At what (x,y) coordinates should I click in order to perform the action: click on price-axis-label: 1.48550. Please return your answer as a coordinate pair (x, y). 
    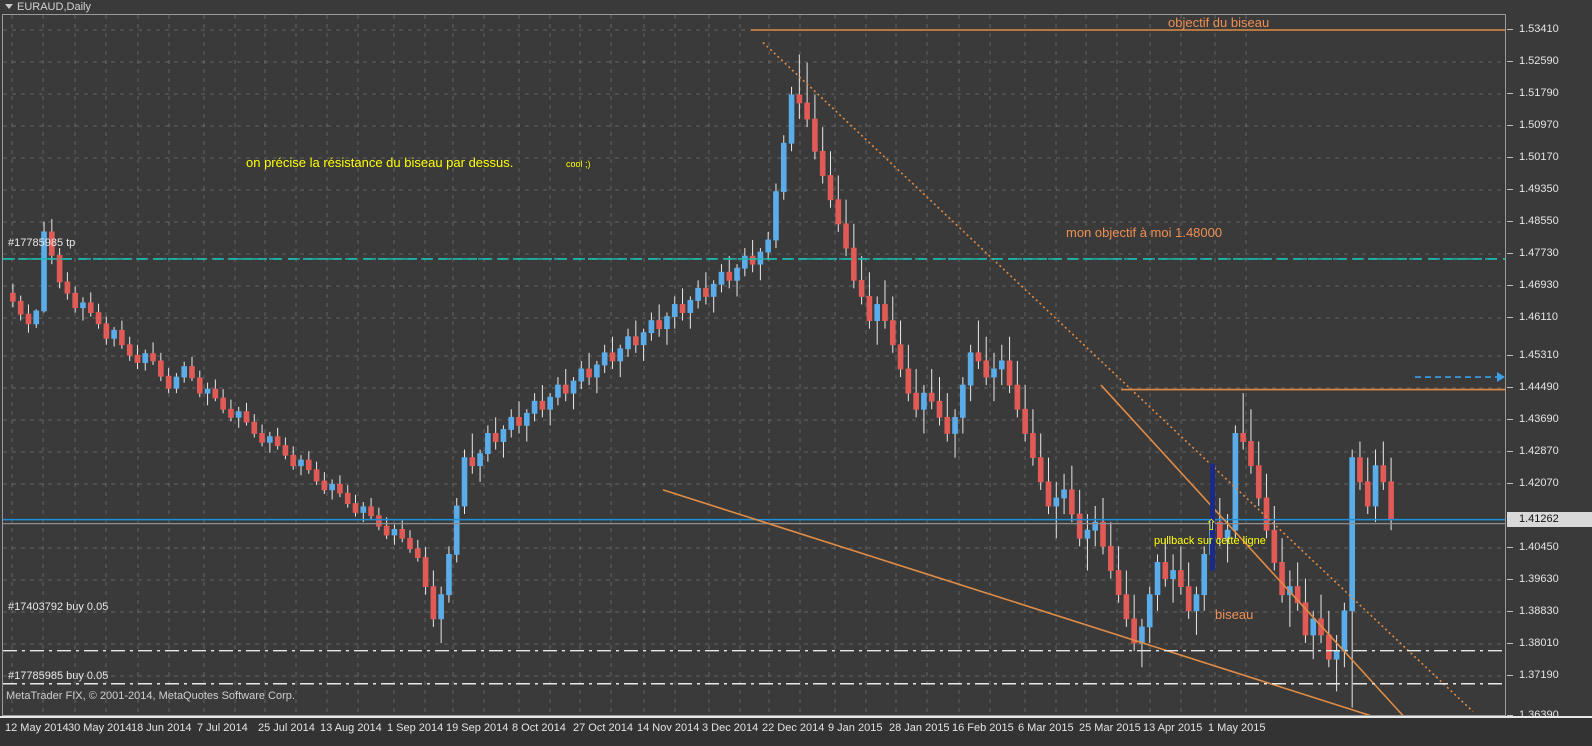
    Looking at the image, I should click on (1539, 221).